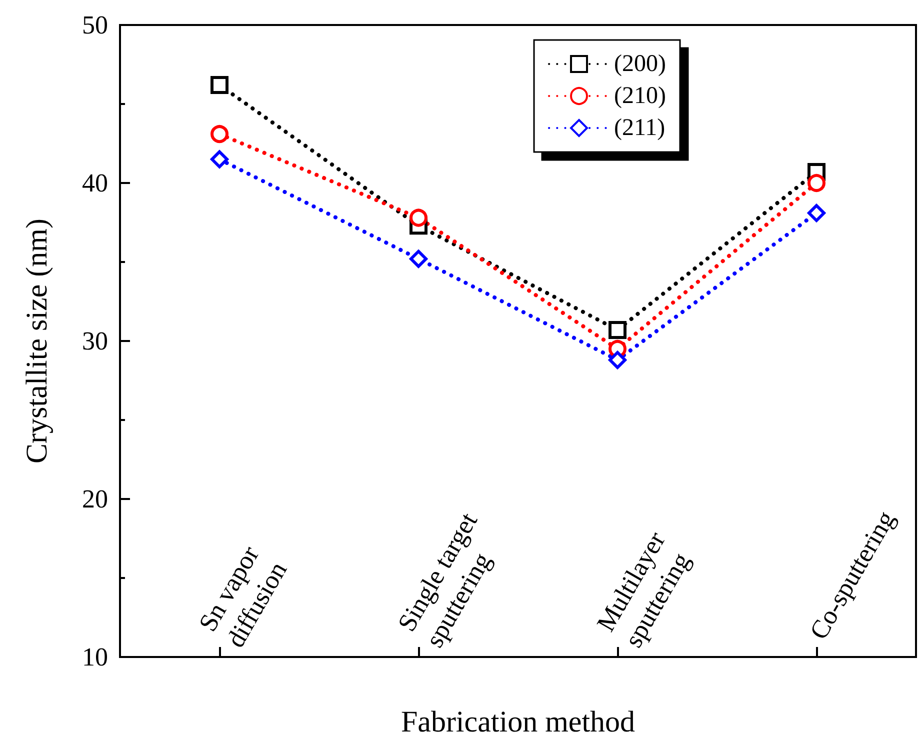 Image resolution: width=920 pixels, height=742 pixels. What do you see at coordinates (640, 64) in the screenshot?
I see `legend-label: (200)` at bounding box center [640, 64].